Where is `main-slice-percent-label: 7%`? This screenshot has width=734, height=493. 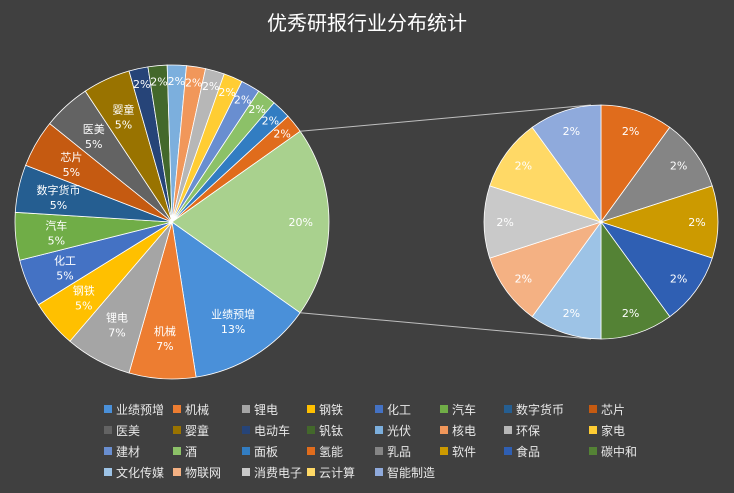
main-slice-percent-label: 7% is located at coordinates (116, 332).